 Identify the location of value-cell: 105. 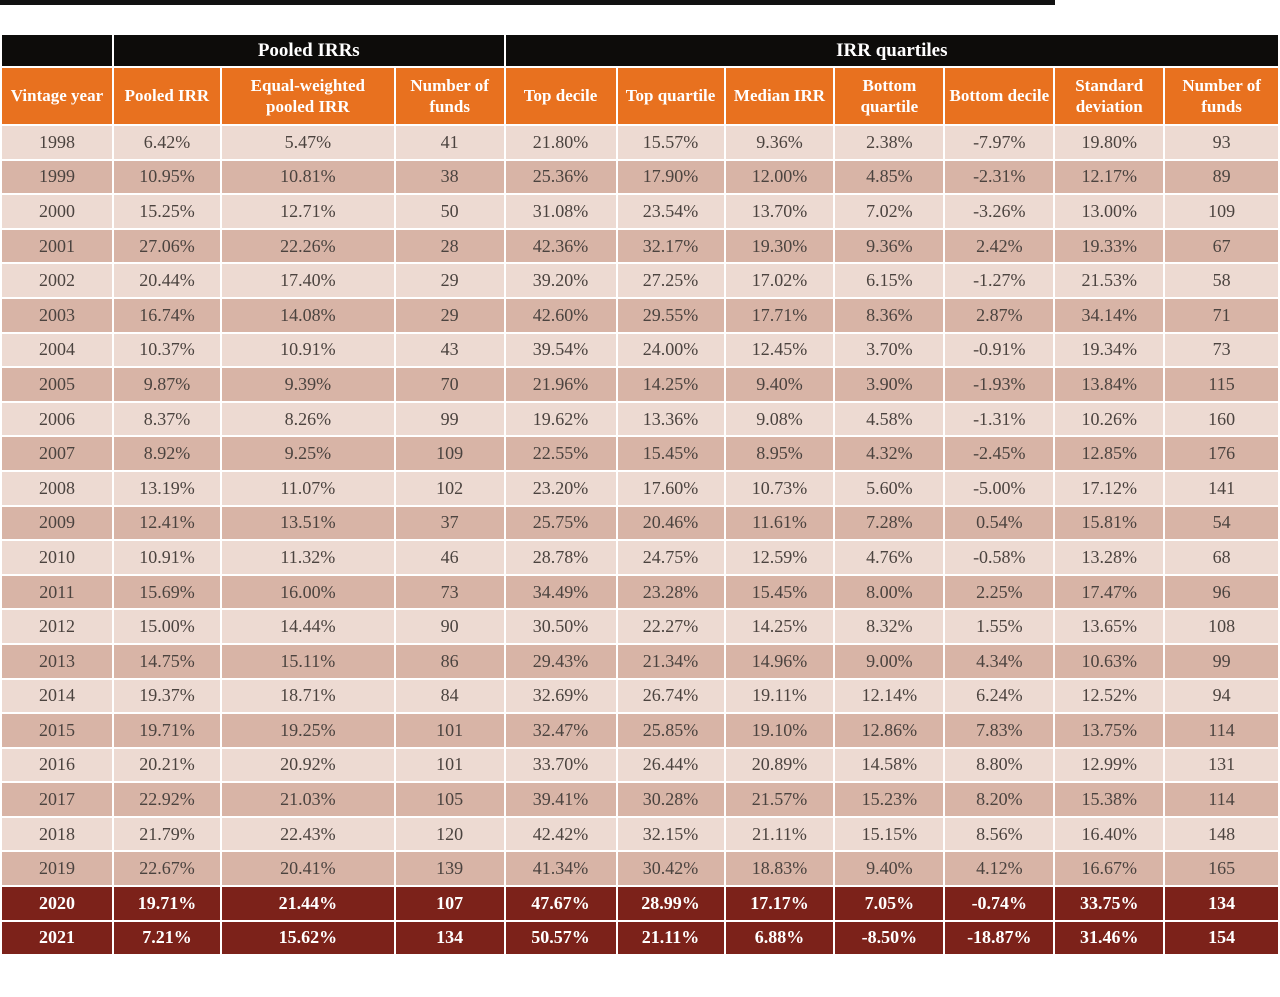
(449, 799).